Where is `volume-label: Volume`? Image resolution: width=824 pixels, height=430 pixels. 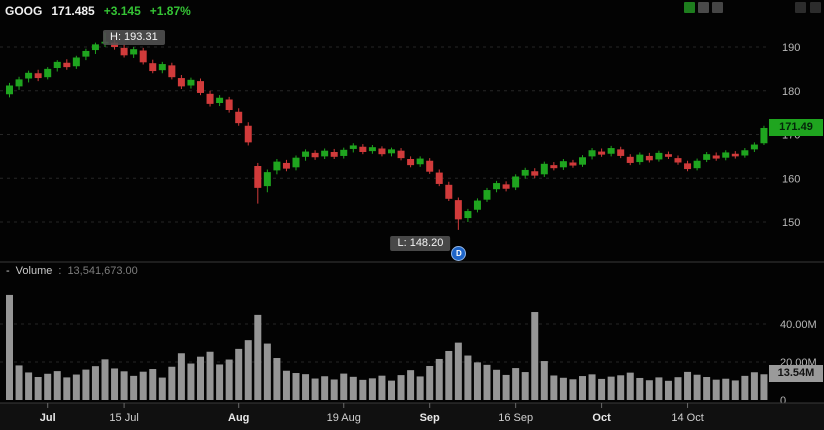
volume-label: Volume is located at coordinates (34, 271).